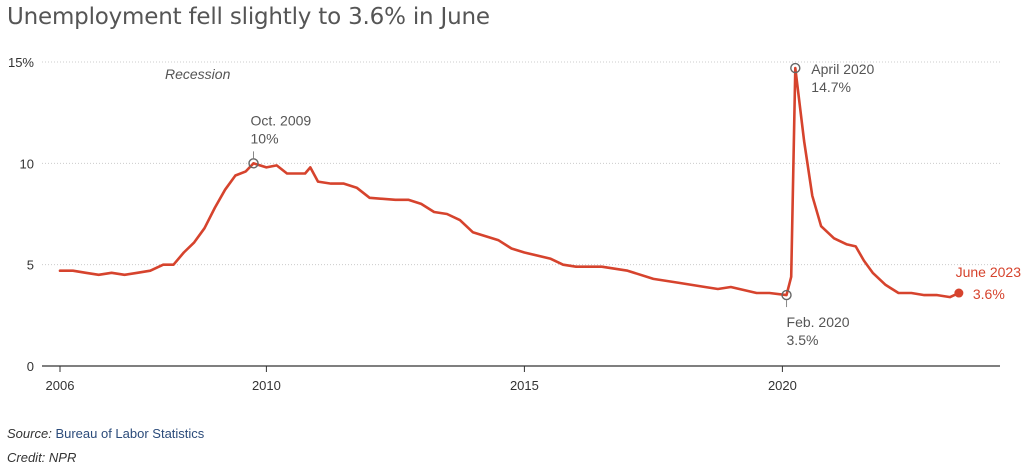 The height and width of the screenshot is (469, 1029). Describe the element at coordinates (265, 138) in the screenshot. I see `annotation-value: 10%` at that location.